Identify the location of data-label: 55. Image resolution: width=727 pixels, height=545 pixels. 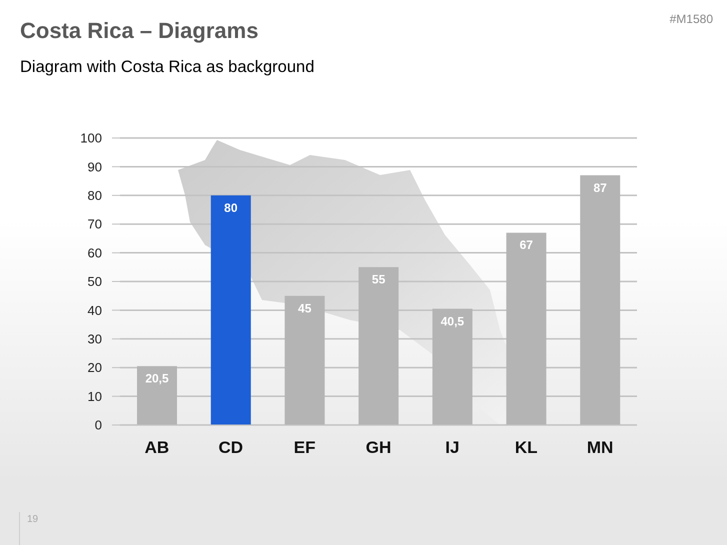
(379, 279).